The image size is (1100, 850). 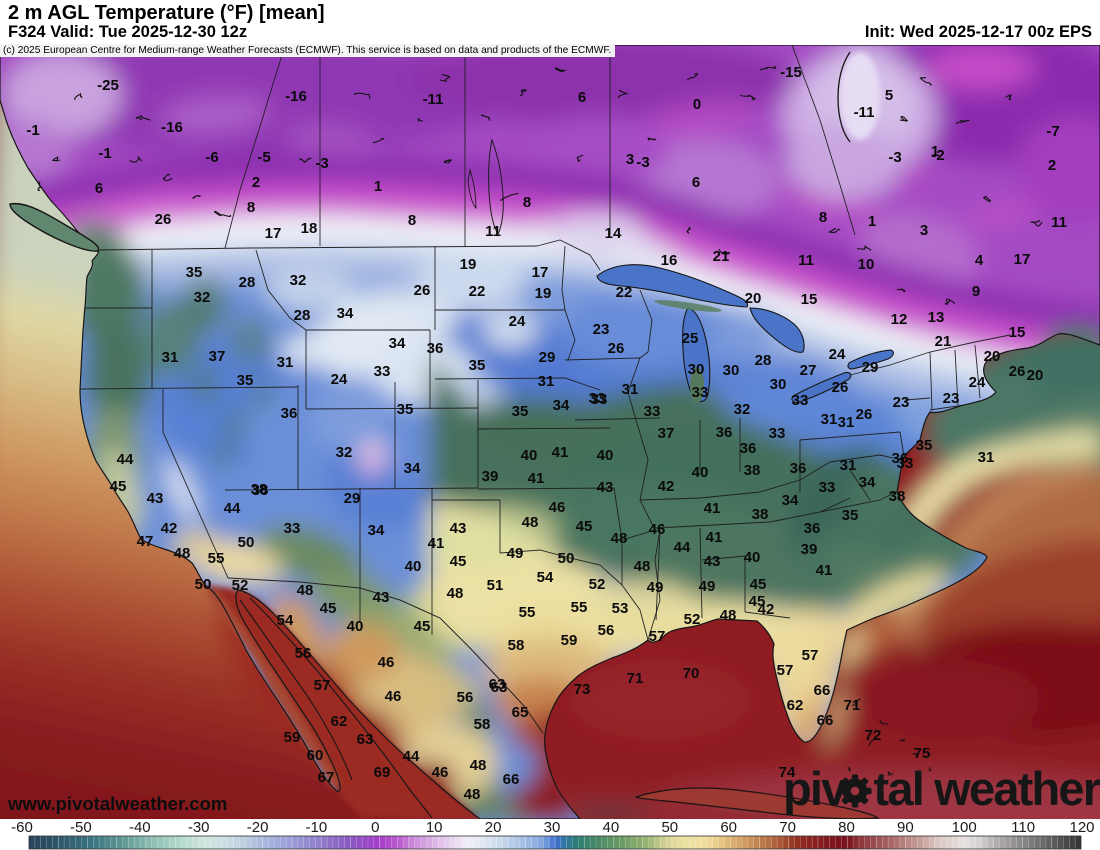 What do you see at coordinates (302, 315) in the screenshot?
I see `svg-text: 28` at bounding box center [302, 315].